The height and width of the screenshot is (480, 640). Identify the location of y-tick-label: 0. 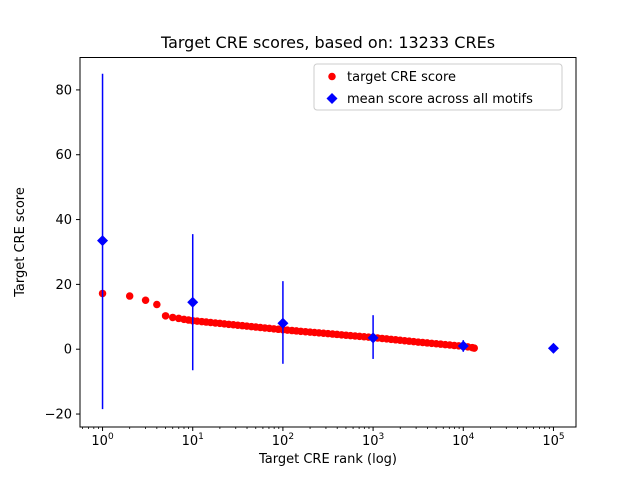
(68, 350).